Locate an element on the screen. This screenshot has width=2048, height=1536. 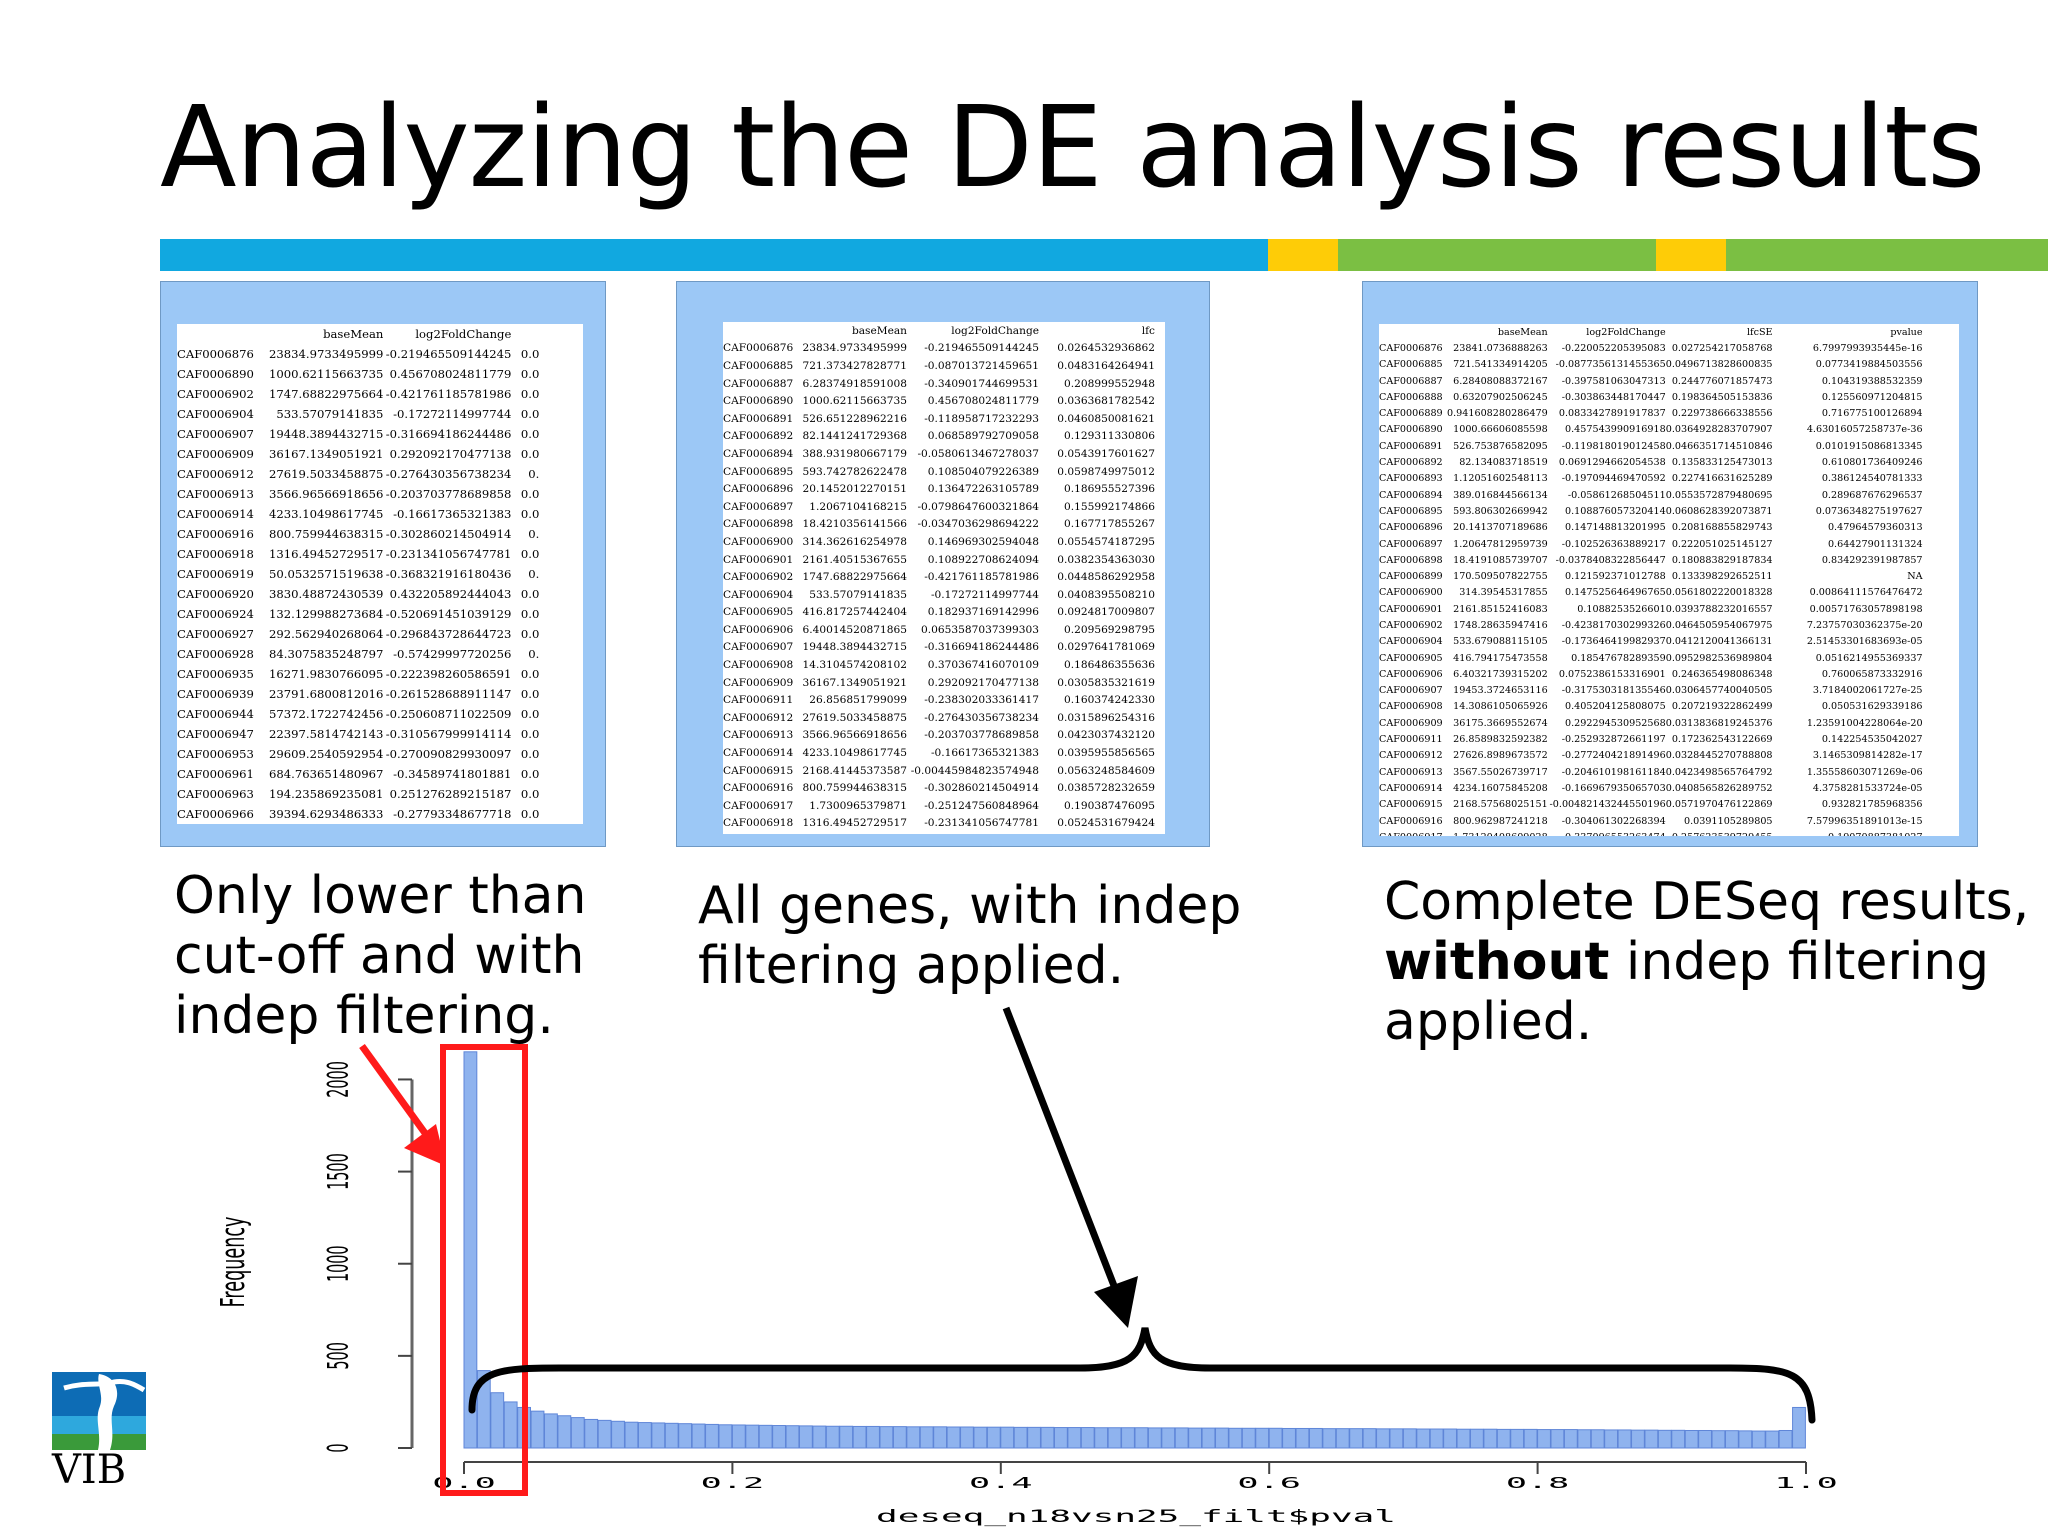
value-cell: 0.0408395508210 is located at coordinates (1106, 594).